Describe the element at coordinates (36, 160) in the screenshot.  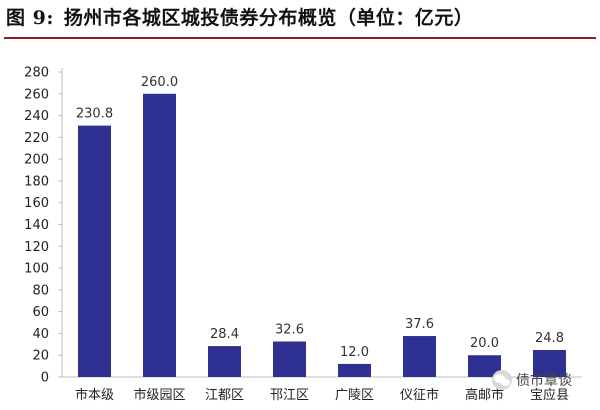
I see `y-tick-label: 200` at that location.